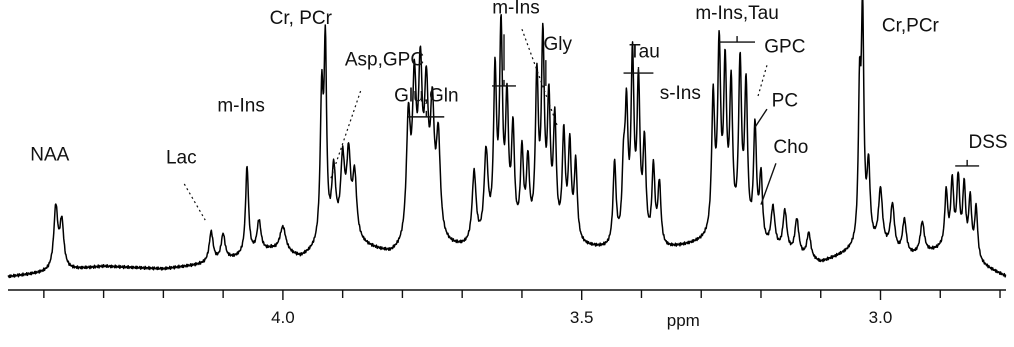 Image resolution: width=1014 pixels, height=347 pixels. I want to click on peak-label: Glu,Gln, so click(426, 95).